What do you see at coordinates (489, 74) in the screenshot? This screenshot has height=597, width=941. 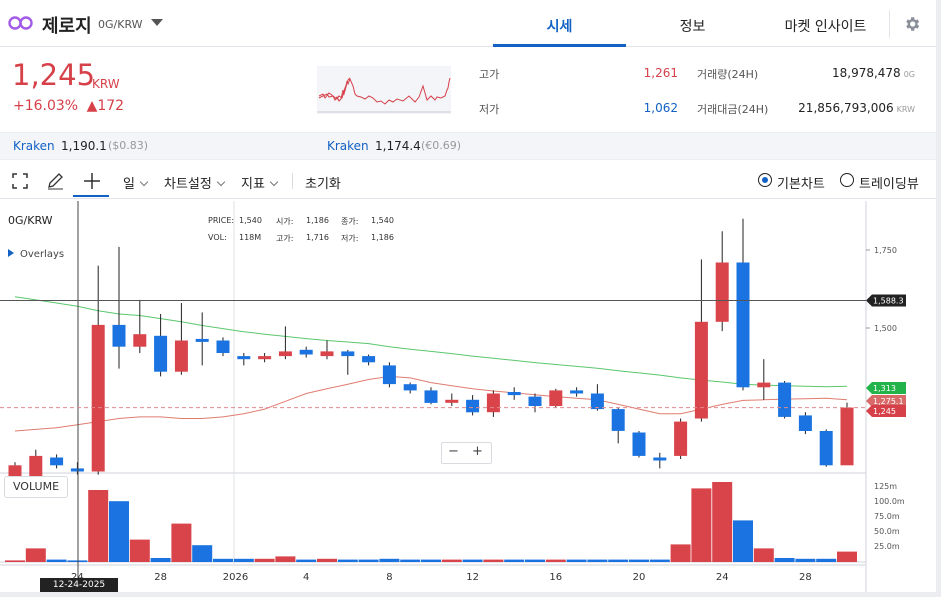 I see `high-label: 고가` at bounding box center [489, 74].